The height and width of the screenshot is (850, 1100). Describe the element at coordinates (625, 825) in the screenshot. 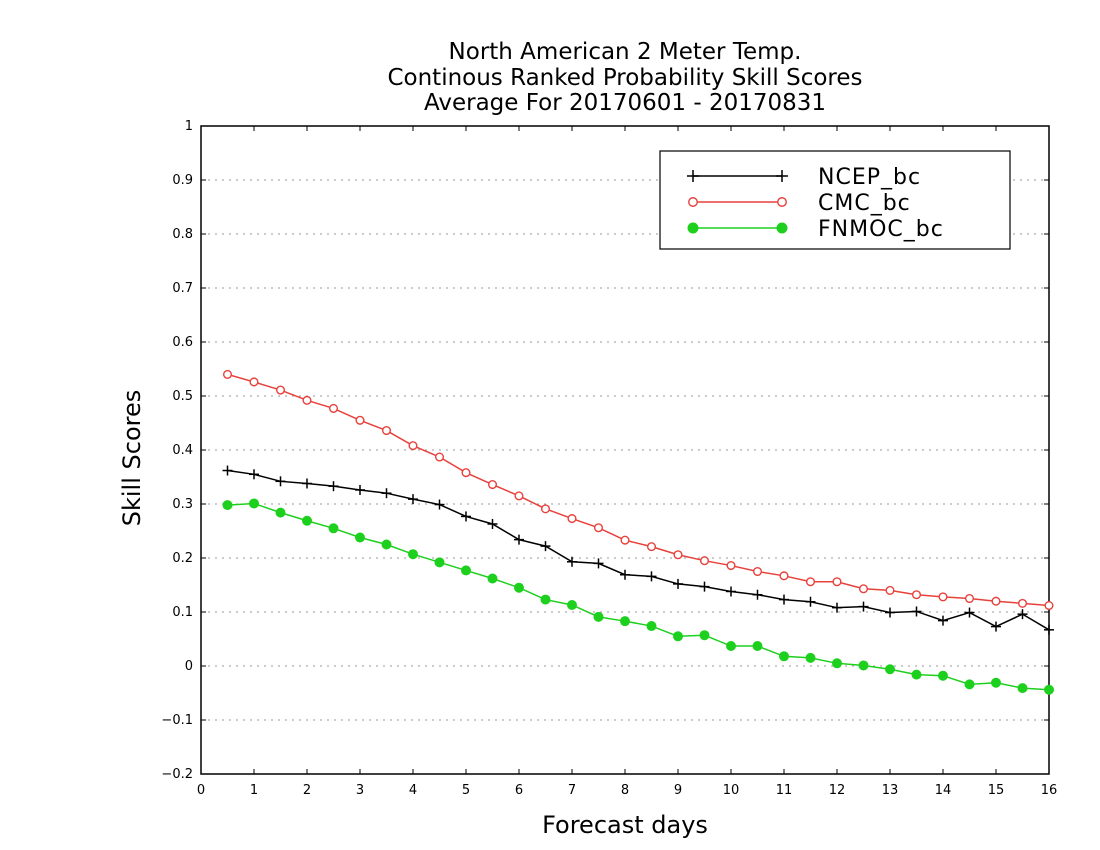

I see `x-axis-label: Forecast days` at that location.